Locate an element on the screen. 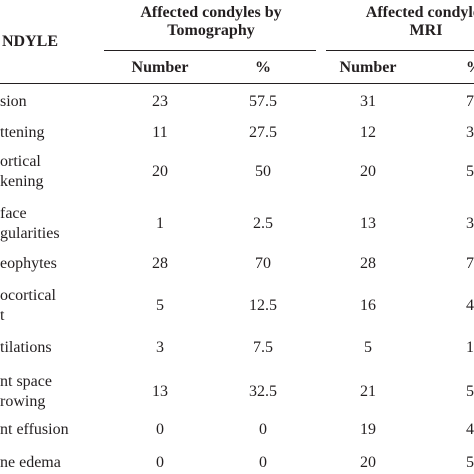 This screenshot has height=474, width=474. mri-percent-cell: 70 is located at coordinates (470, 263).